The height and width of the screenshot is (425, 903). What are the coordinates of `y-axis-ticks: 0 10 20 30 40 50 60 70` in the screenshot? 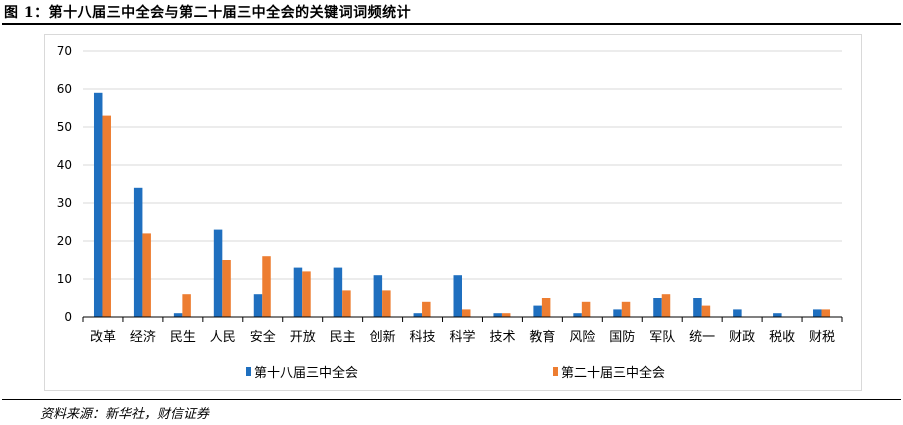 It's located at (64, 184).